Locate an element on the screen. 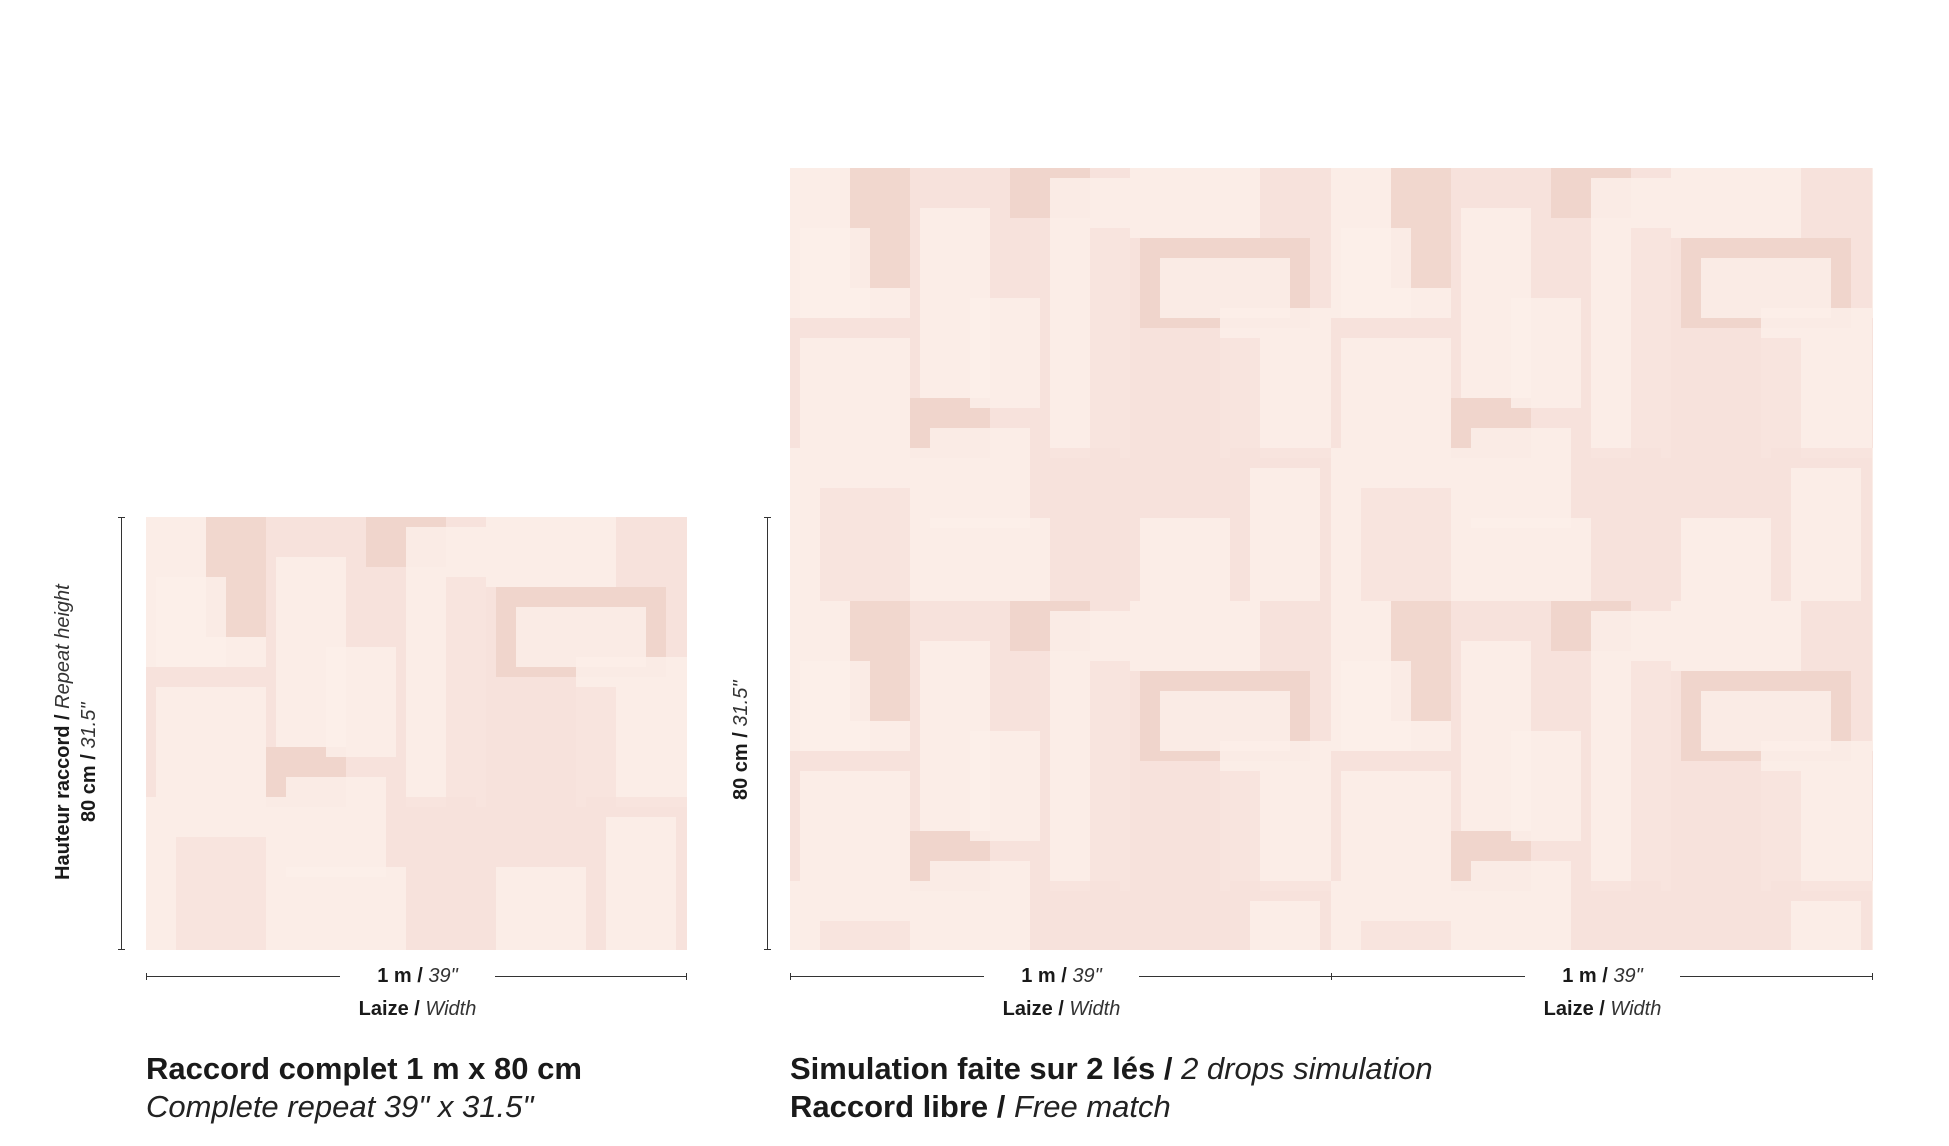 This screenshot has width=1949, height=1146. width-value-label: 1 m / 39" is located at coordinates (417, 976).